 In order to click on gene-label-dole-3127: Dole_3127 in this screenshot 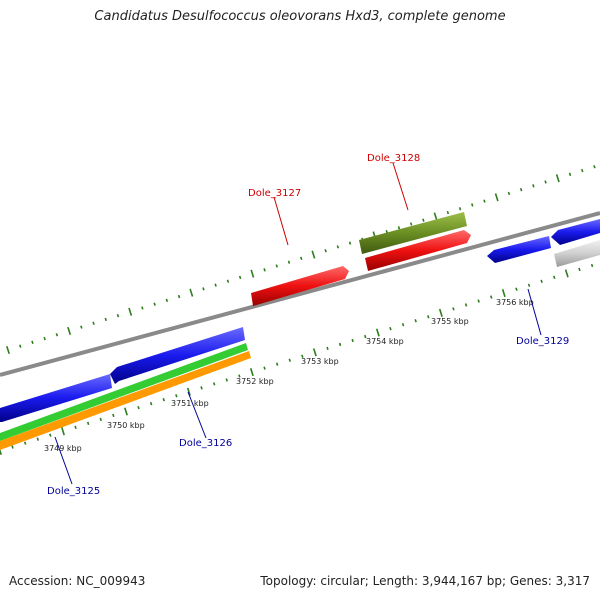, I will do `click(274, 193)`.